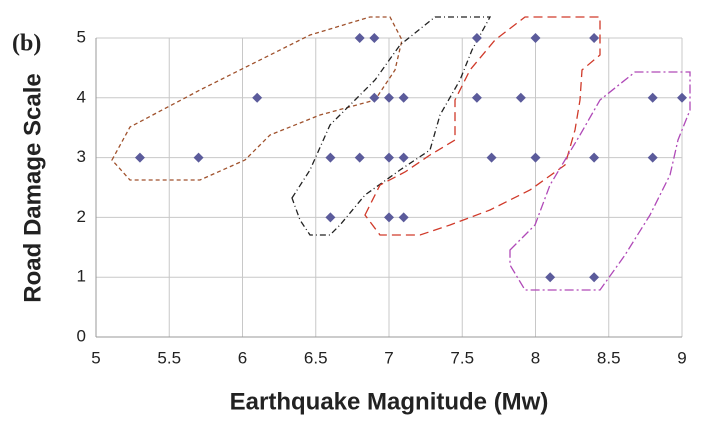  Describe the element at coordinates (389, 401) in the screenshot. I see `x-axis-label: Earthquake Magnitude (Mw)` at that location.